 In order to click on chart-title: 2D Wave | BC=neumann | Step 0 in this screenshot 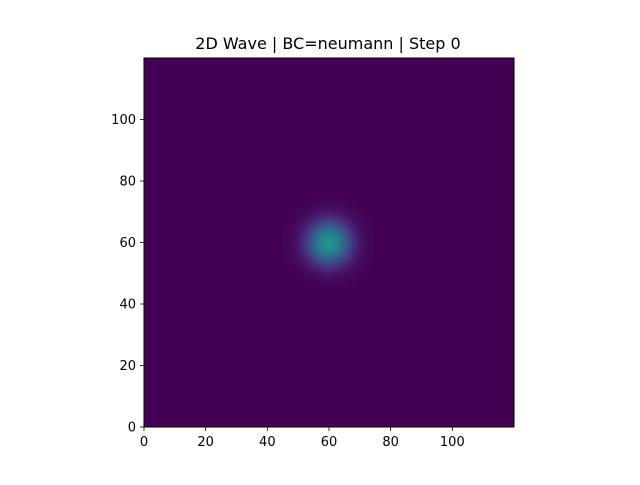, I will do `click(327, 43)`.